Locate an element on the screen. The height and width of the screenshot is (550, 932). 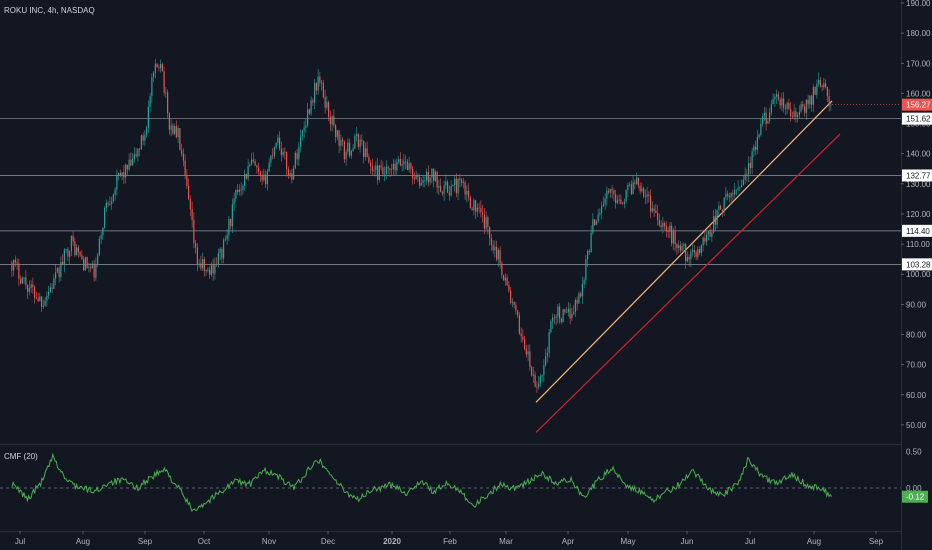
x-tick-label: Dec is located at coordinates (328, 541).